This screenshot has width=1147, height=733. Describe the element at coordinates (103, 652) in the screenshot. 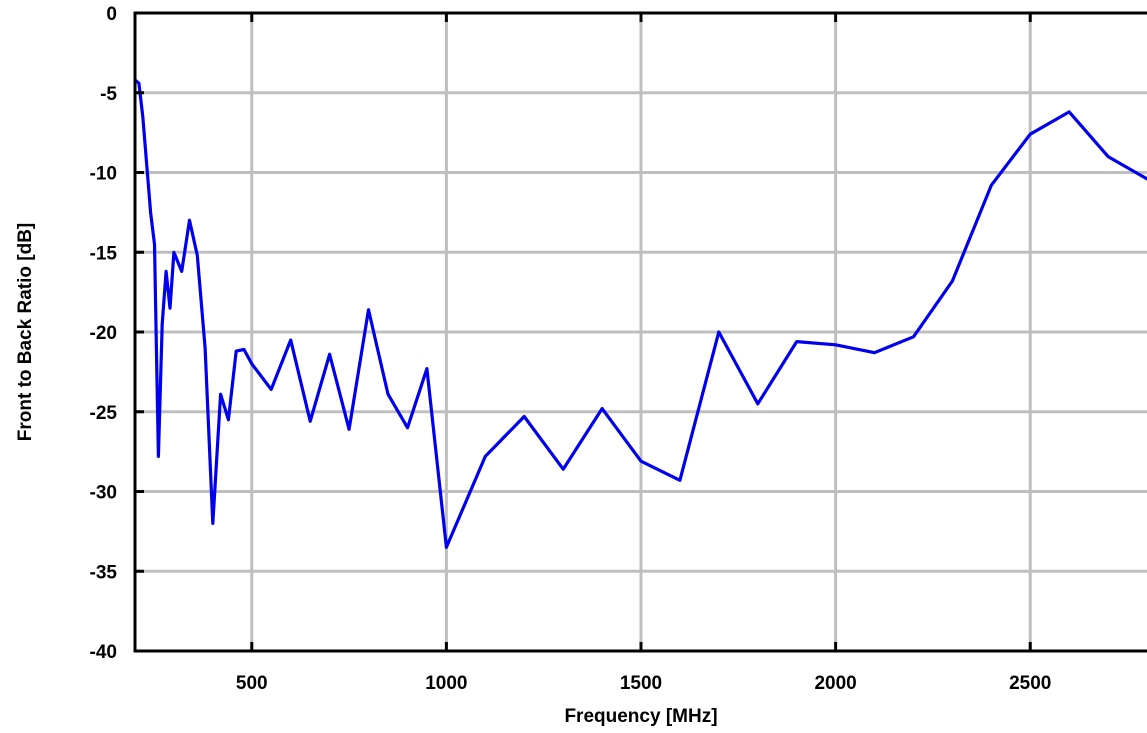

I see `y-tick-label: -40` at that location.